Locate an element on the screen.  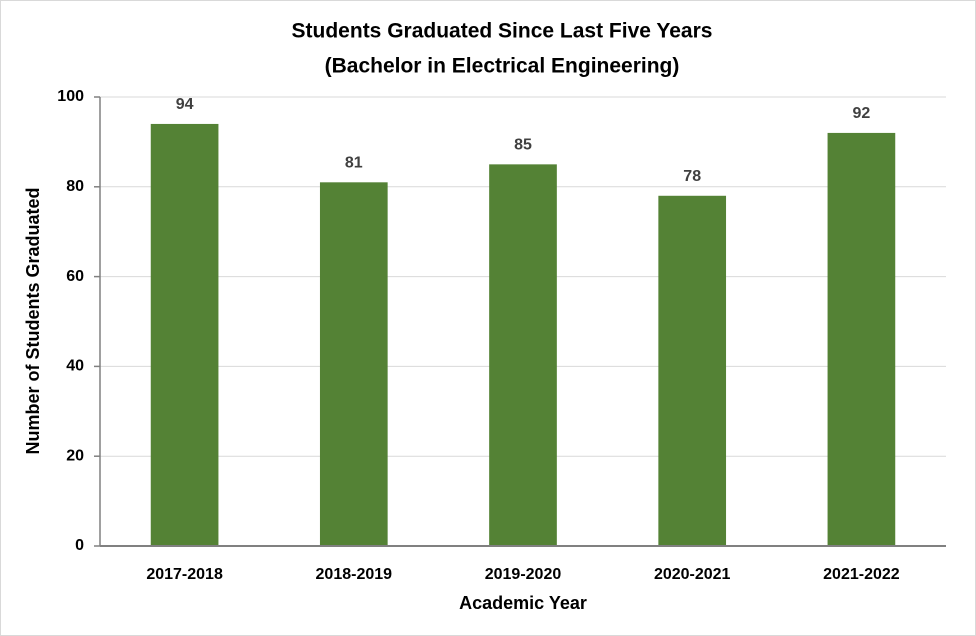
y-tick-label: 80 is located at coordinates (75, 186).